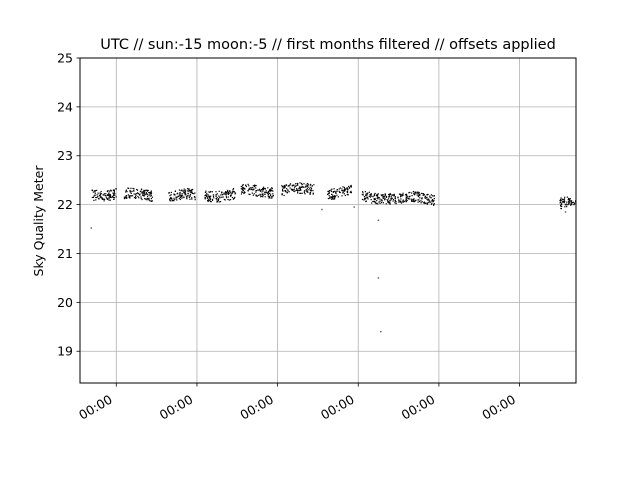 The height and width of the screenshot is (480, 640). What do you see at coordinates (65, 302) in the screenshot?
I see `y-tick-label: 20` at bounding box center [65, 302].